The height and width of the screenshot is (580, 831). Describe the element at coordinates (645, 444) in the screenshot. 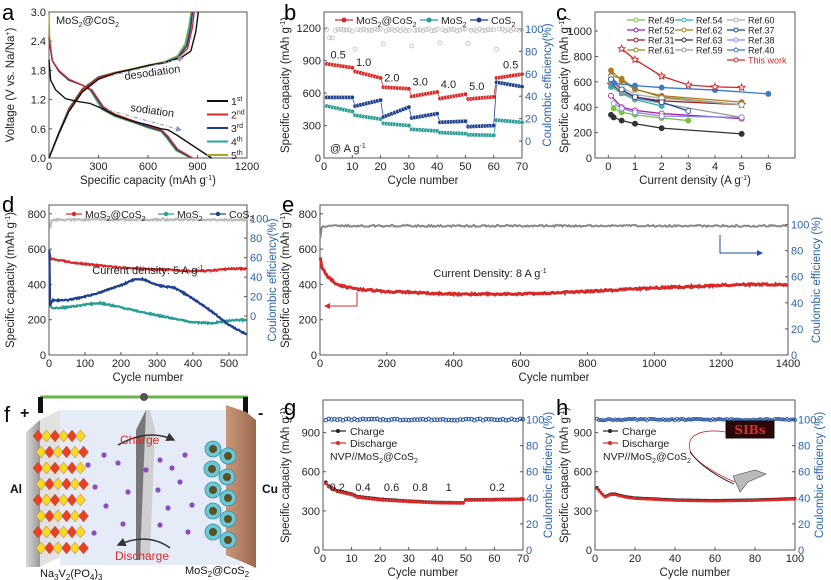

I see `legend-label: Discharge` at that location.